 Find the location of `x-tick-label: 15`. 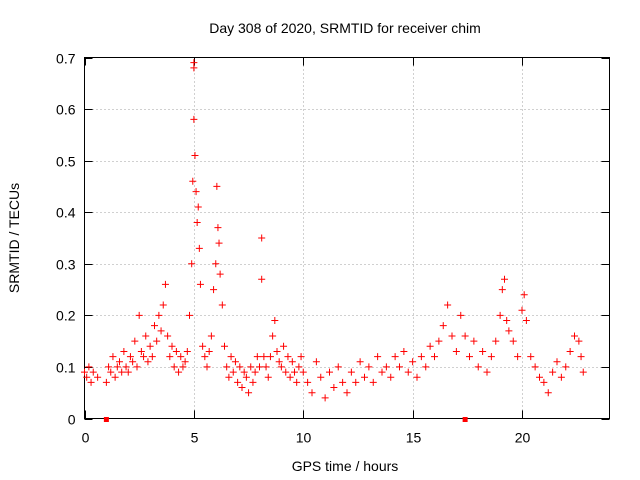

x-tick-label: 15 is located at coordinates (414, 438).